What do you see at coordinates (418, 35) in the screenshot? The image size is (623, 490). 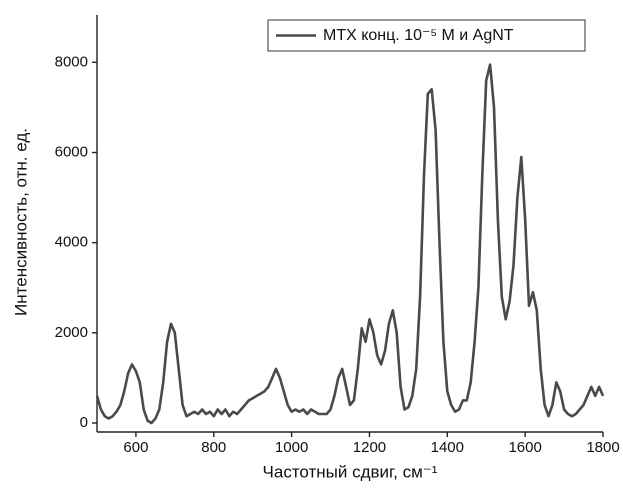 I see `legend-label: MTX конц. 10⁻⁵ M и AgNT` at bounding box center [418, 35].